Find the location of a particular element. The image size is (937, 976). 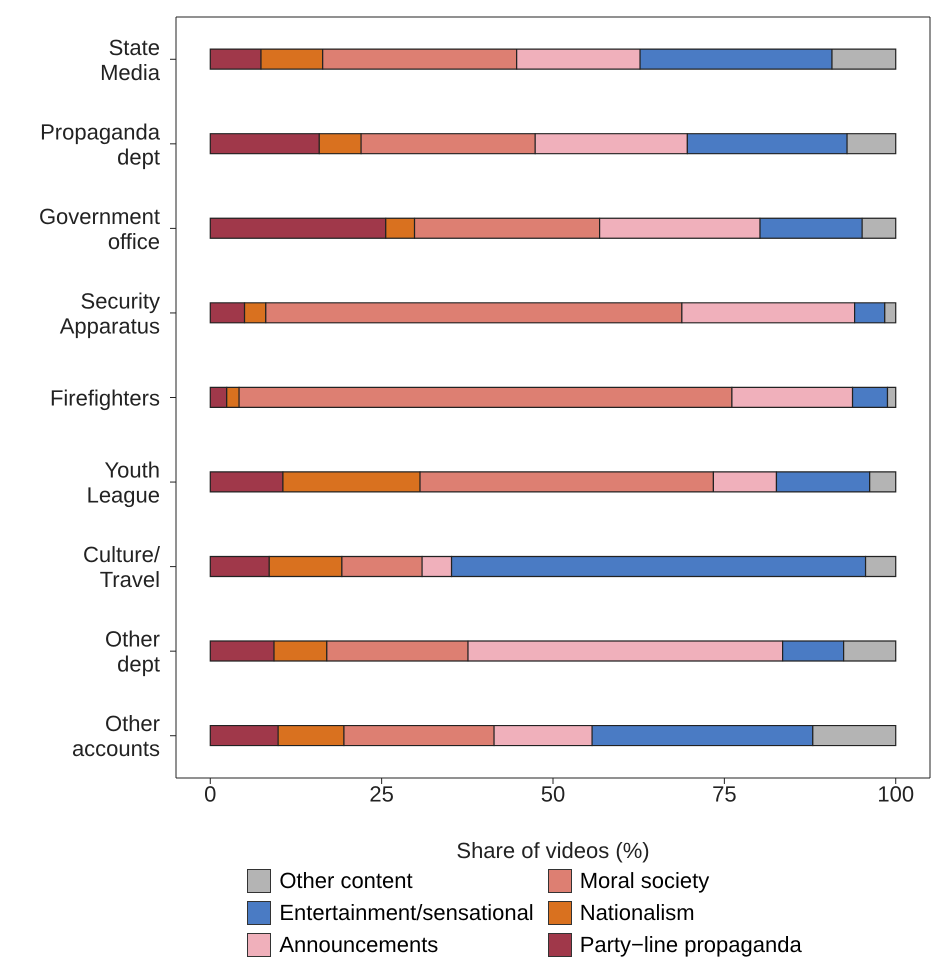

y-tick-label: Culture/ Travel is located at coordinates (121, 567).